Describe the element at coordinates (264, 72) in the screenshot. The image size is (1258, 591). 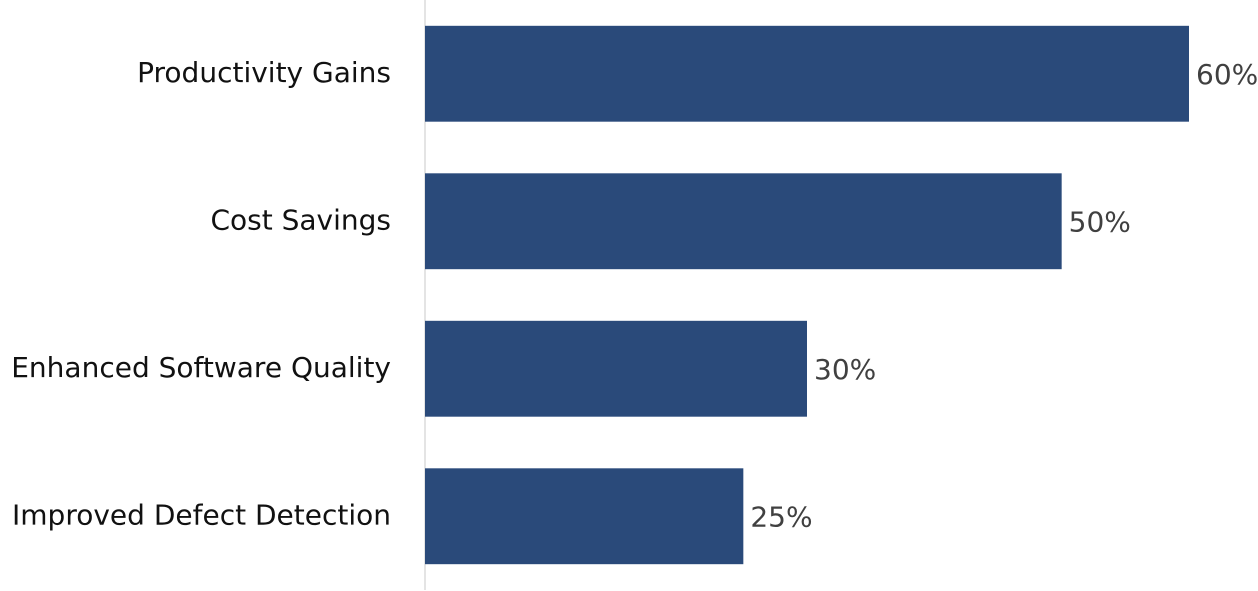
I see `category-label: Productivity Gains` at that location.